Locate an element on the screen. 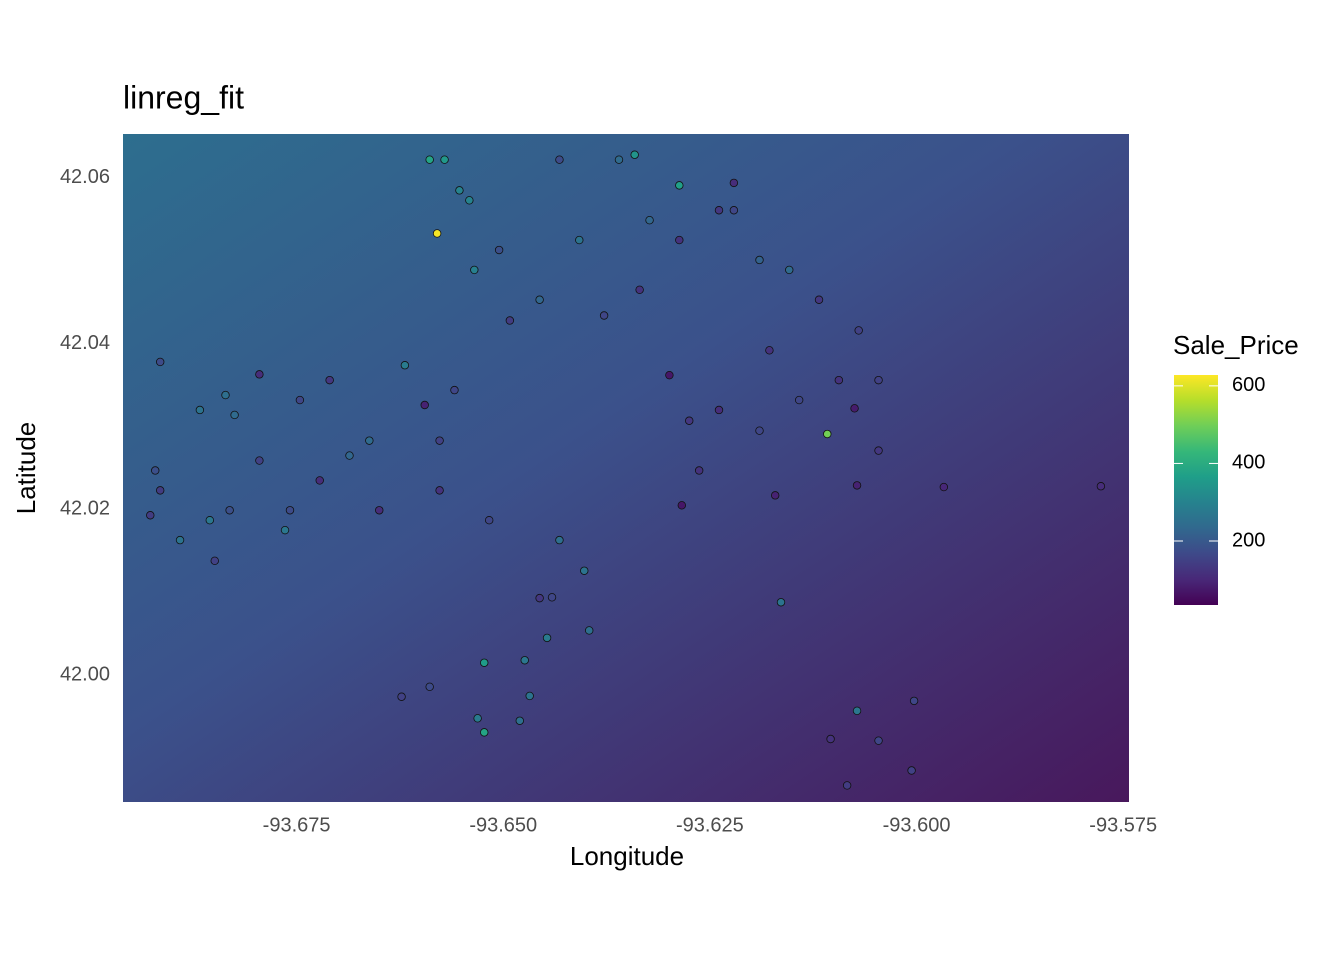 The height and width of the screenshot is (960, 1344). y-tick-label: 42.04 is located at coordinates (85, 343).